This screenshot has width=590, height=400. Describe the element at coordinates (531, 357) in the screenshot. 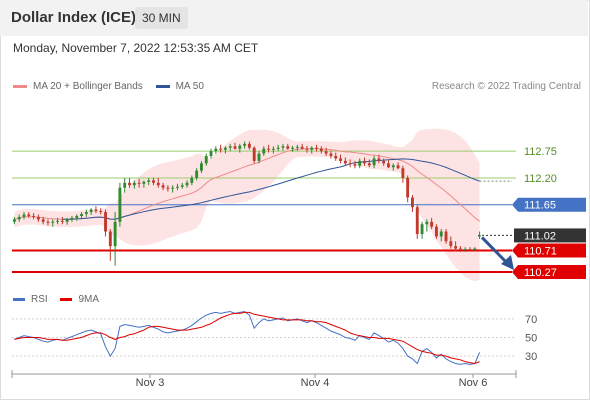

I see `rsi-tick-30: 30` at that location.